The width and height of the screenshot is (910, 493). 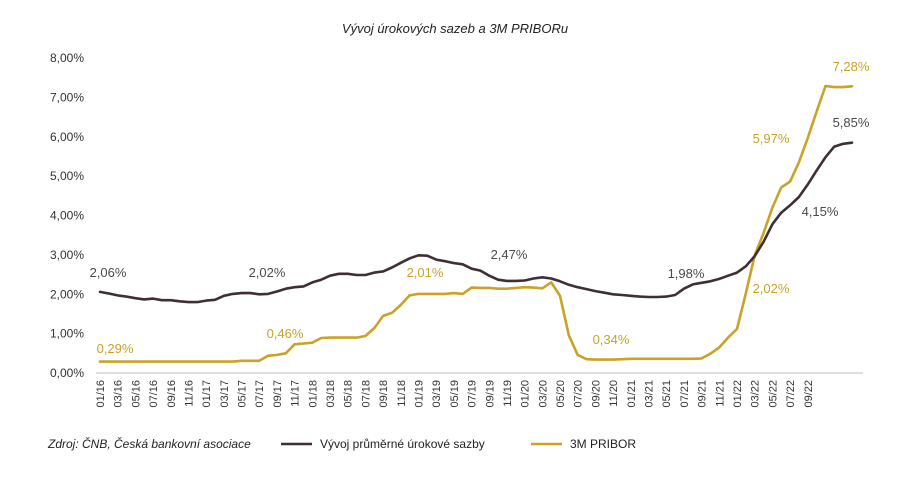 I want to click on data-label-pribor: 2,02%, so click(x=771, y=288).